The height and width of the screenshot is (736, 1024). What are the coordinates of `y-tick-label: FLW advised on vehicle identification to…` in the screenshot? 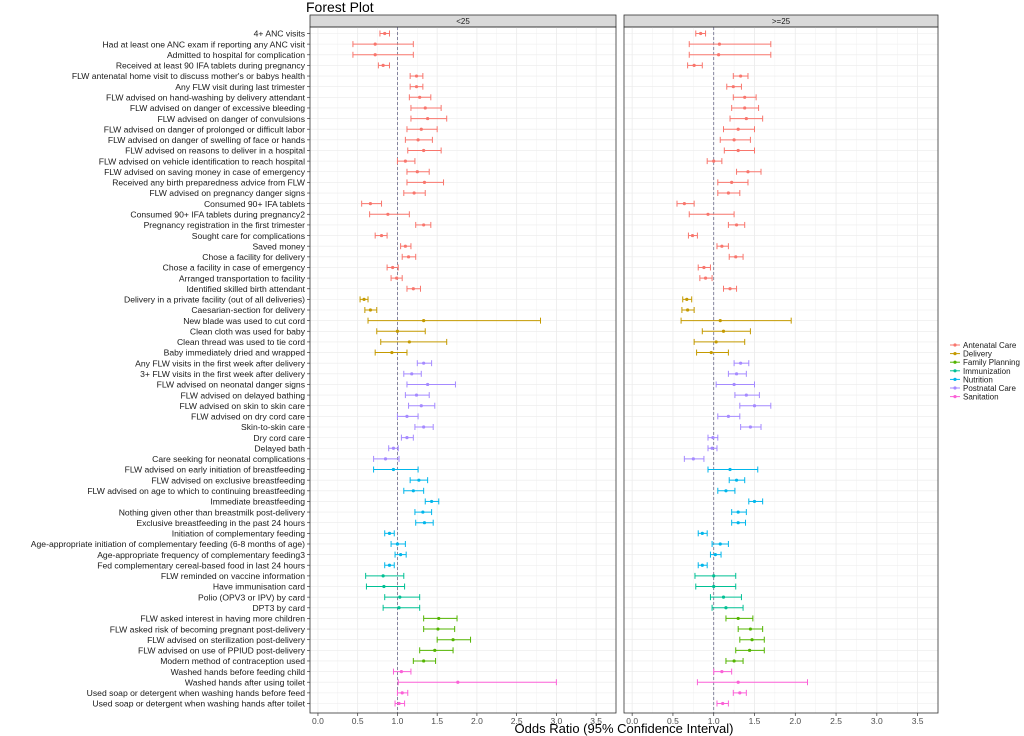 It's located at (202, 161).